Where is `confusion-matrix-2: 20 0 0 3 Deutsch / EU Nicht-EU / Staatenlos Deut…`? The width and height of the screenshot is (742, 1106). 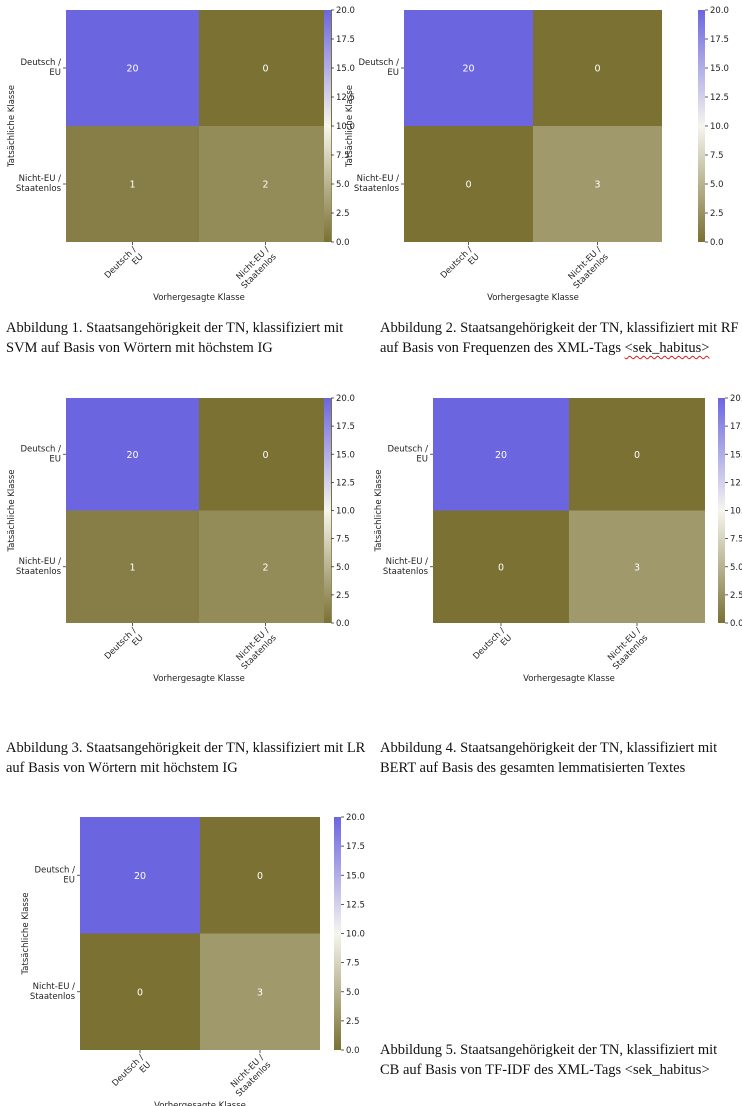
confusion-matrix-2: 20 0 0 3 Deutsch / EU Nicht-EU / Staatenlos Deut… is located at coordinates (543, 152).